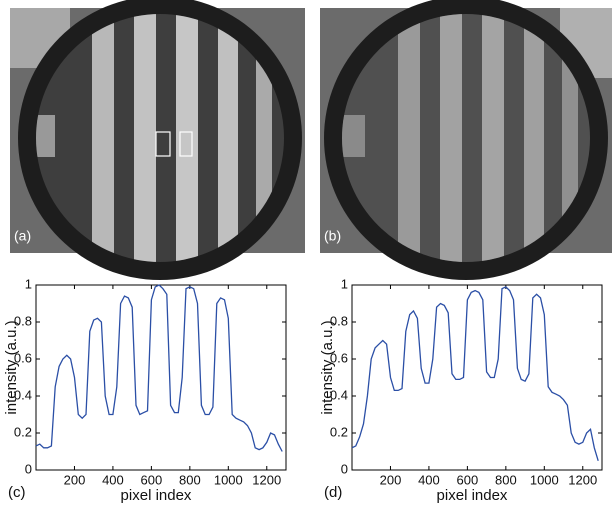 This screenshot has height=506, width=616. Describe the element at coordinates (333, 492) in the screenshot. I see `panel-label: (d)` at that location.